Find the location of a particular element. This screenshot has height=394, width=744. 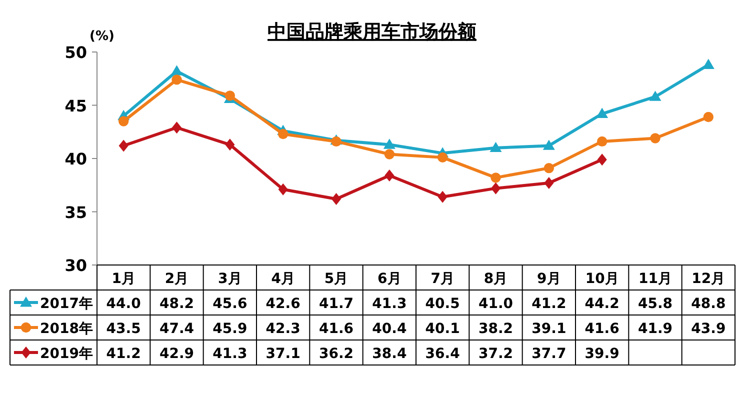

x-tick-label: 8月 is located at coordinates (496, 279).